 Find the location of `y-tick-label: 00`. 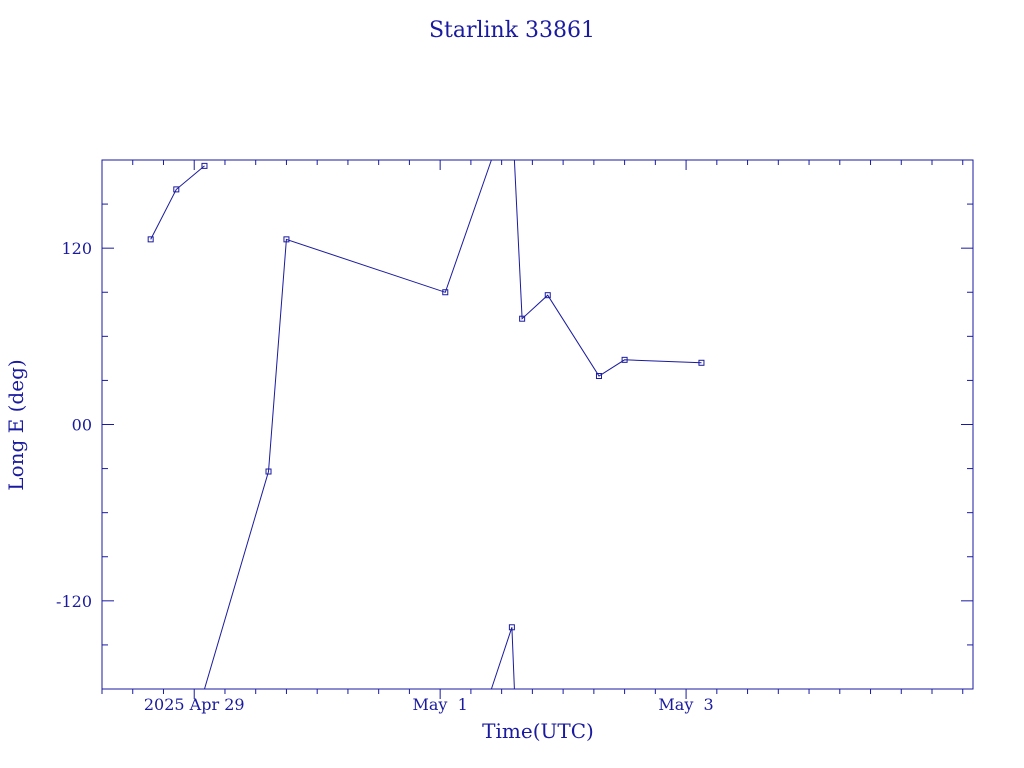

y-tick-label: 00 is located at coordinates (82, 425).